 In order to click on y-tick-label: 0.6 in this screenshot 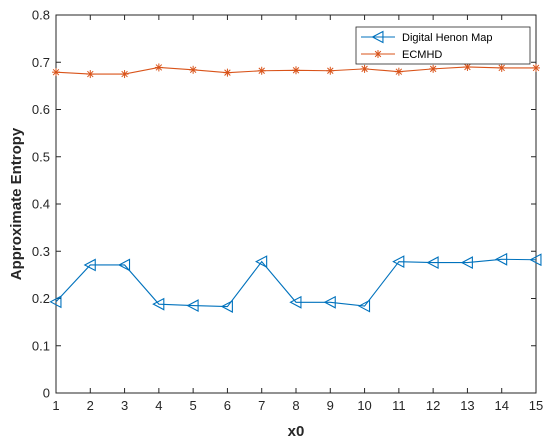, I will do `click(41, 109)`.